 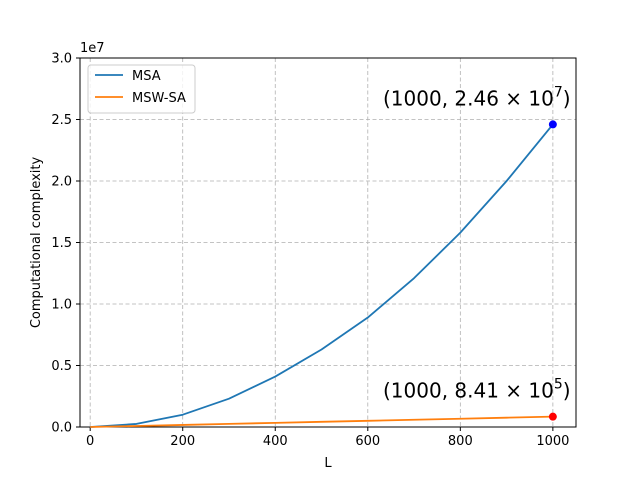 I want to click on legend-label-msw-sa: MSW-SA, so click(x=159, y=98).